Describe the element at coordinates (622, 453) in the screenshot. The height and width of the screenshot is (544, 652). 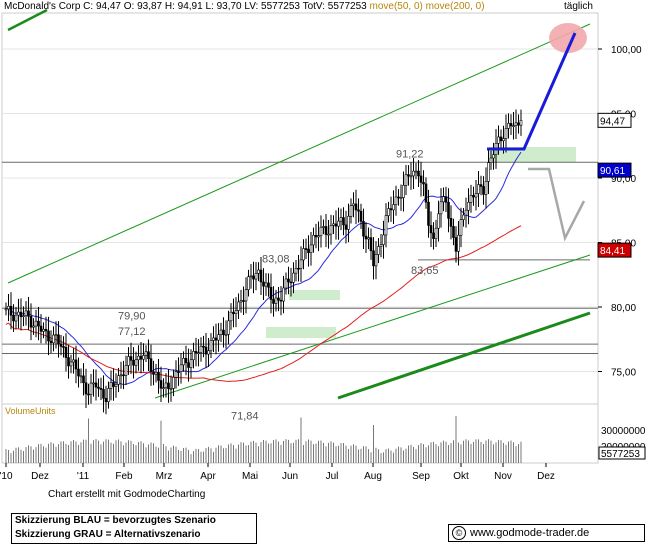
I see `volume-last-tag` at that location.